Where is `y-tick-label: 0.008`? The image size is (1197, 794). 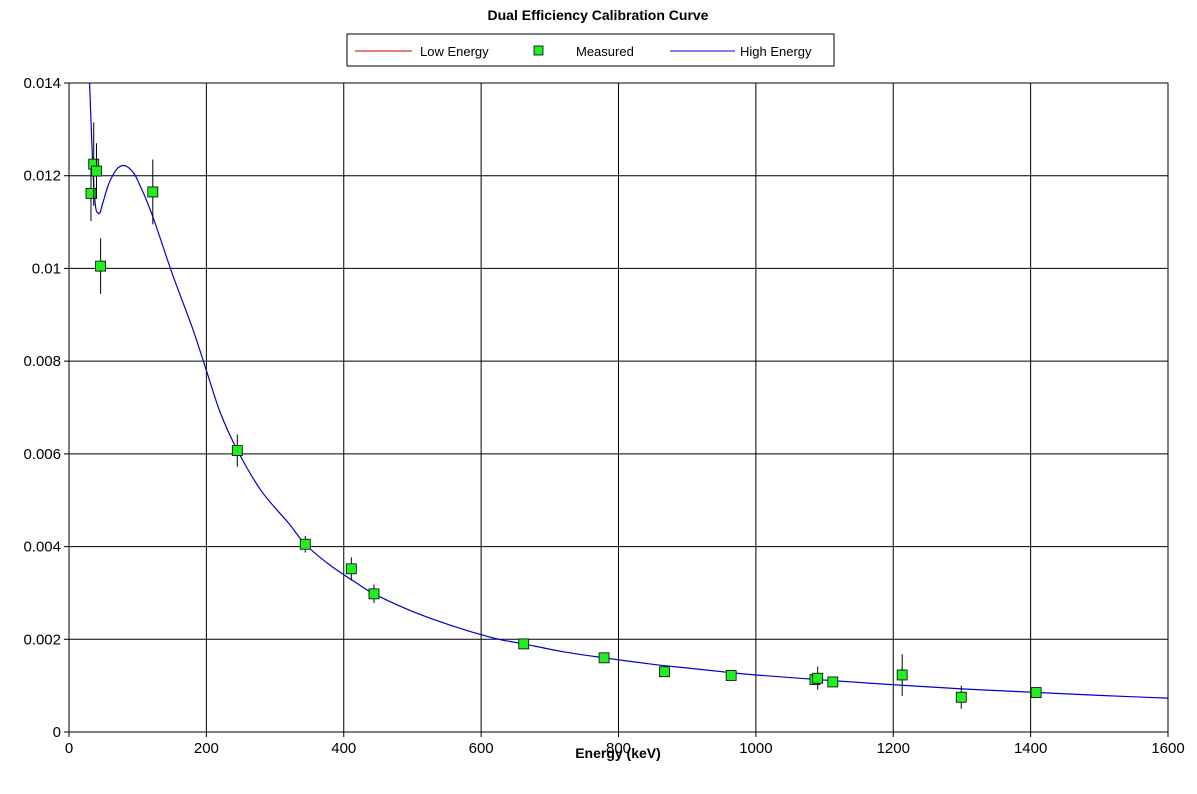
y-tick-label: 0.008 is located at coordinates (42, 361).